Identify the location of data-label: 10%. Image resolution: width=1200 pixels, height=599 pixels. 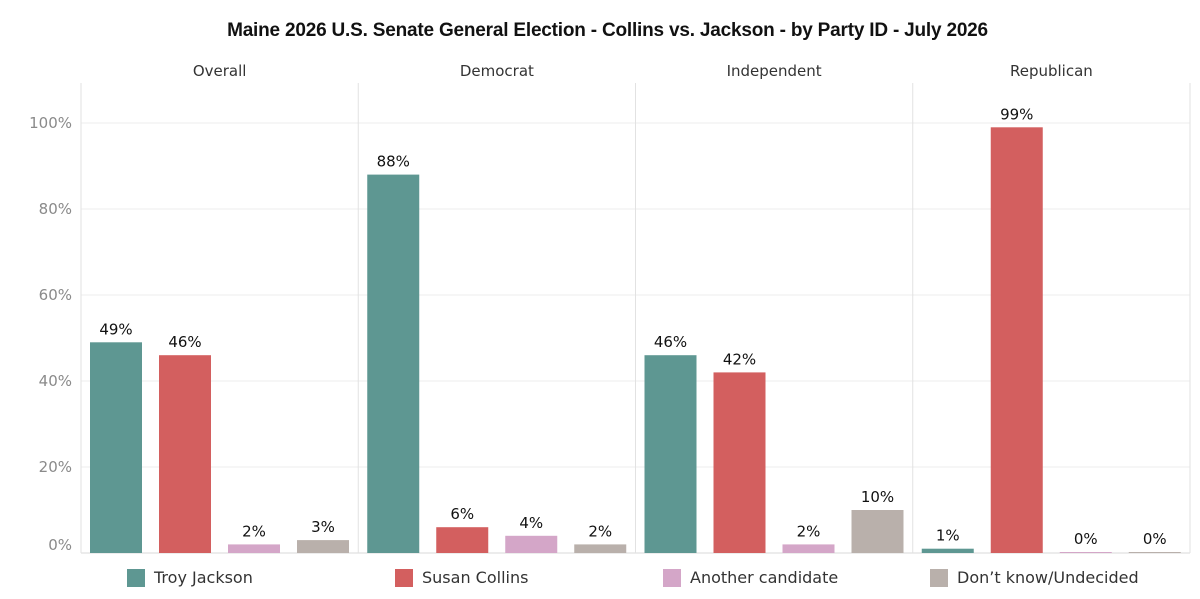
(877, 497).